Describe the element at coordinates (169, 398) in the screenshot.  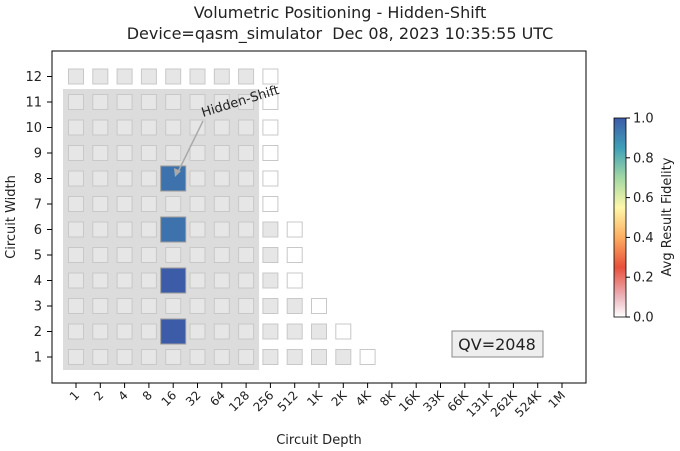
I see `x-tick-label: 16` at that location.